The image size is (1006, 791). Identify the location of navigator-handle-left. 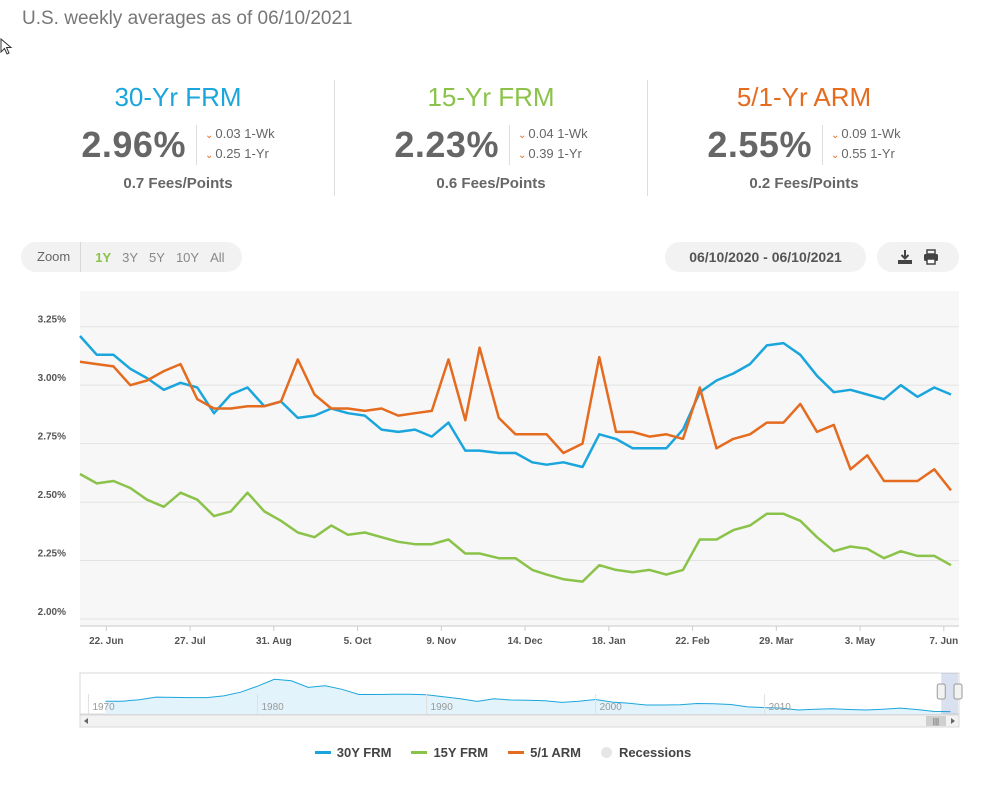
(941, 691).